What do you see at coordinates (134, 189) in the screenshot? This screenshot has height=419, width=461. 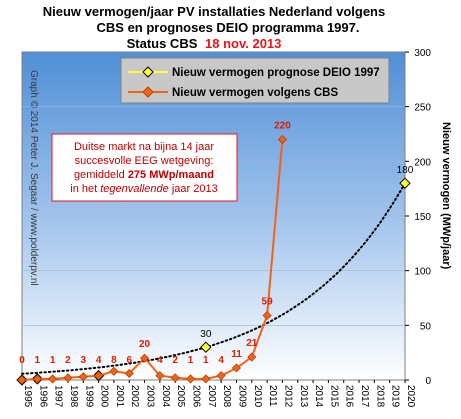 I see `annotation-line4-italic: tegenvallende` at bounding box center [134, 189].